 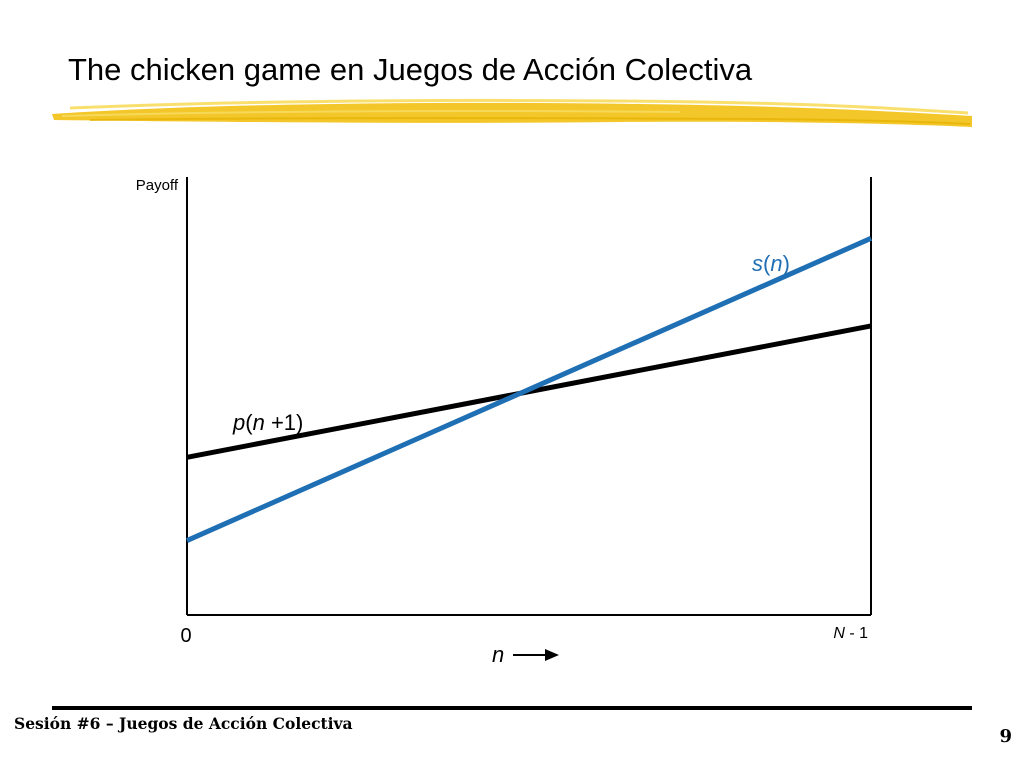 I want to click on x-axis-label: n, so click(x=498, y=654).